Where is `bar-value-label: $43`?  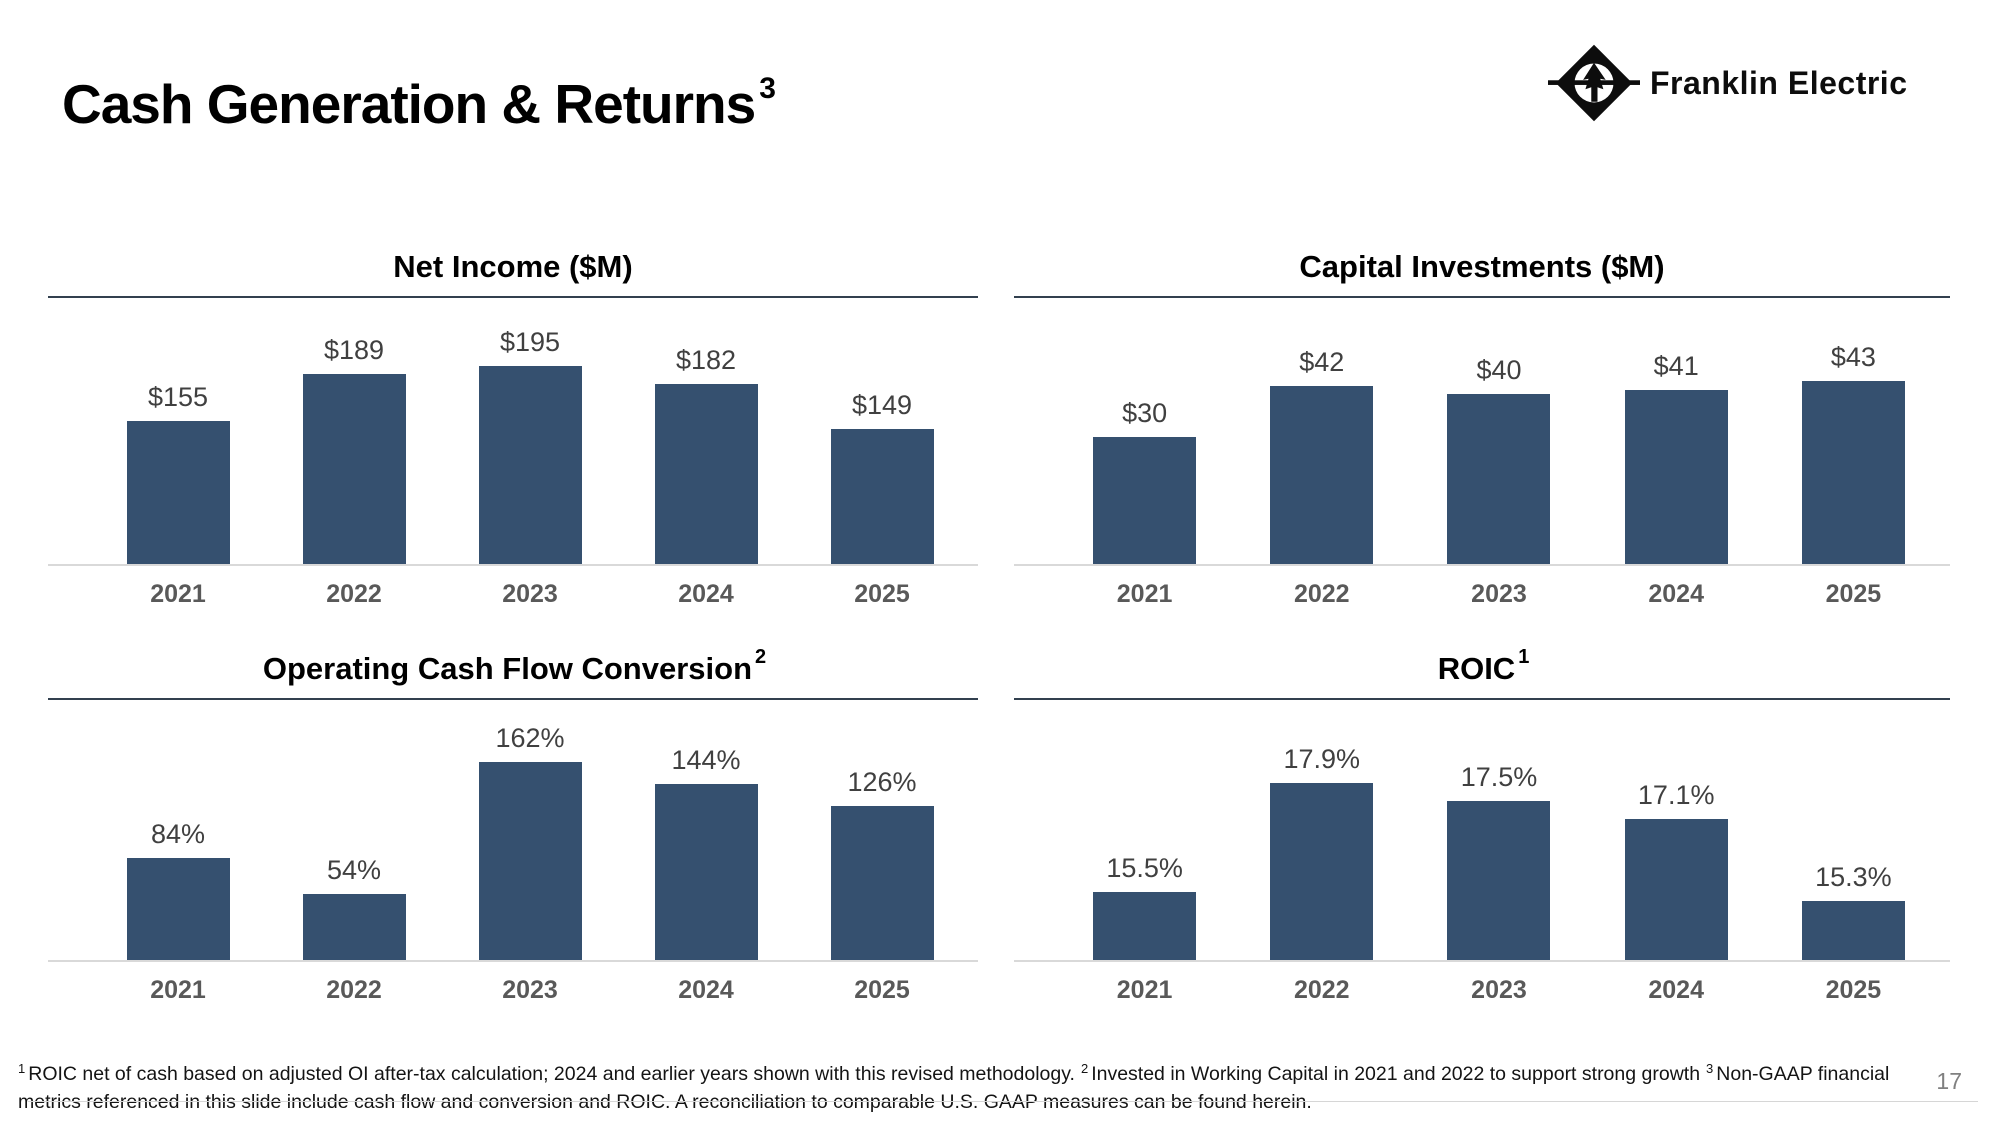
bar-value-label: $43 is located at coordinates (1853, 357).